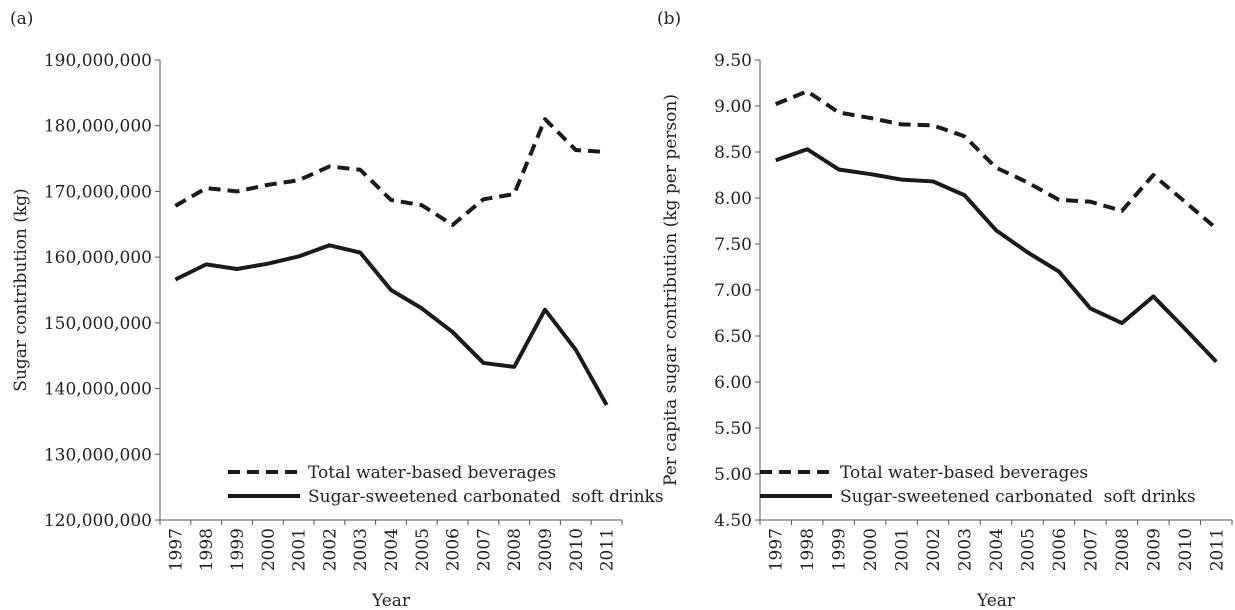 The height and width of the screenshot is (610, 1235). Describe the element at coordinates (669, 19) in the screenshot. I see `panel-label: (b)` at that location.